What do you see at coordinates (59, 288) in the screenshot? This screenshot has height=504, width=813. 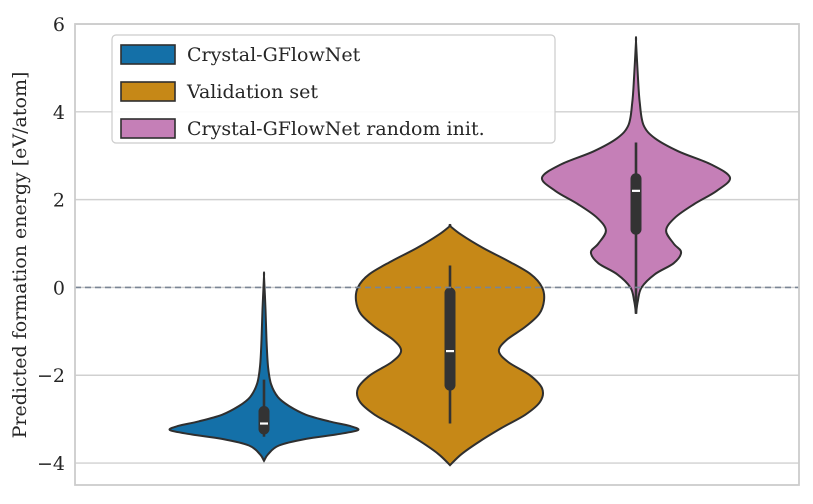 I see `y-tick-label: 0` at bounding box center [59, 288].